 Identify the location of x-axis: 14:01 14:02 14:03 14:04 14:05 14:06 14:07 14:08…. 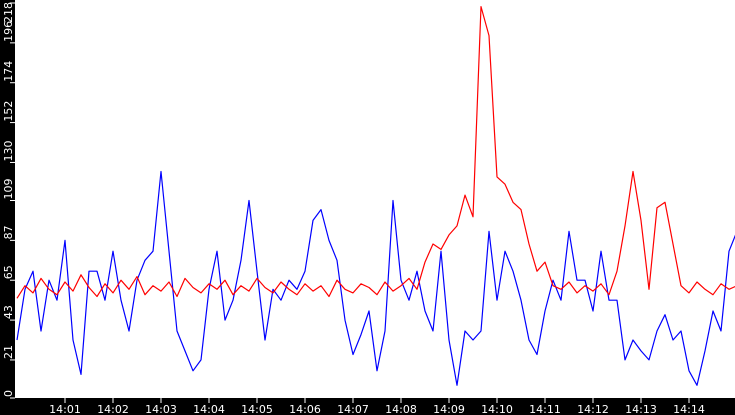
(377, 406).